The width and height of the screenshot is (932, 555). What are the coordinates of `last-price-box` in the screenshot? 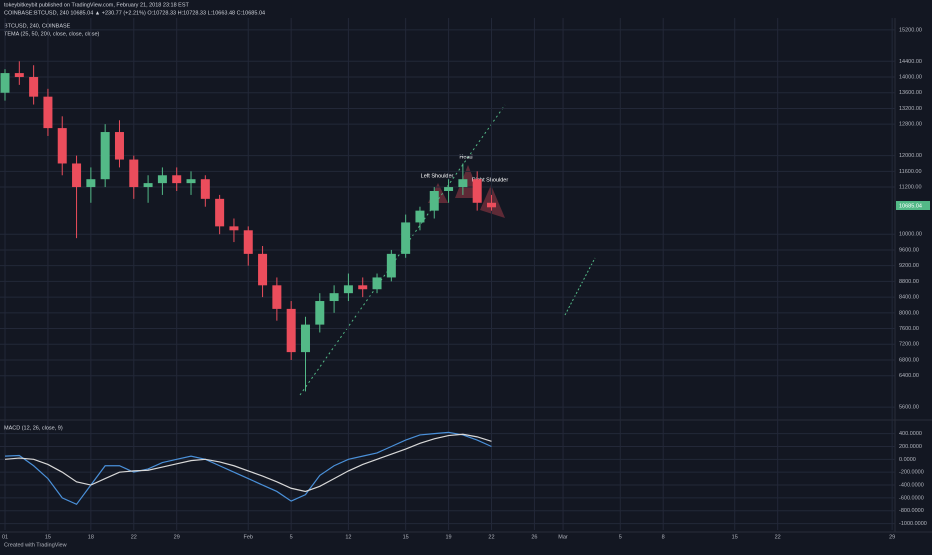 It's located at (913, 205).